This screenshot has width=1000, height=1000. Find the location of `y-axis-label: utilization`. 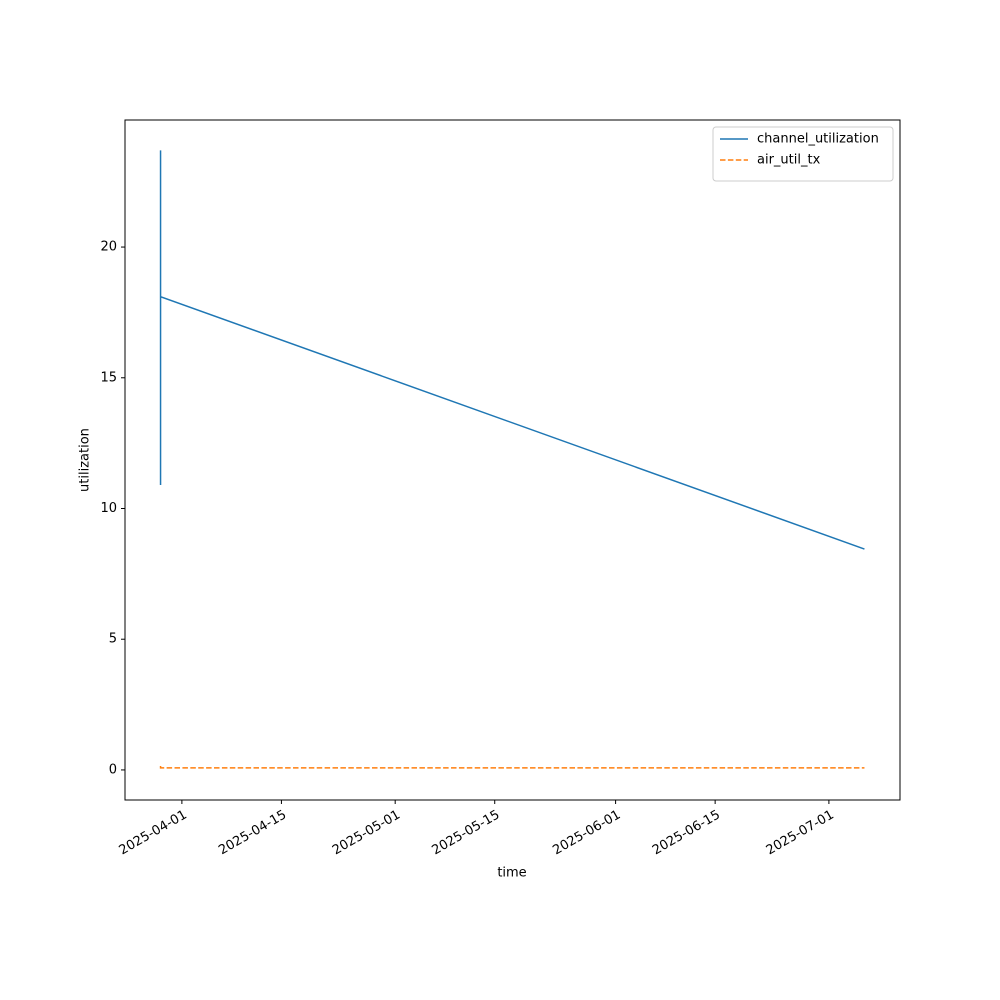

y-axis-label: utilization is located at coordinates (85, 460).